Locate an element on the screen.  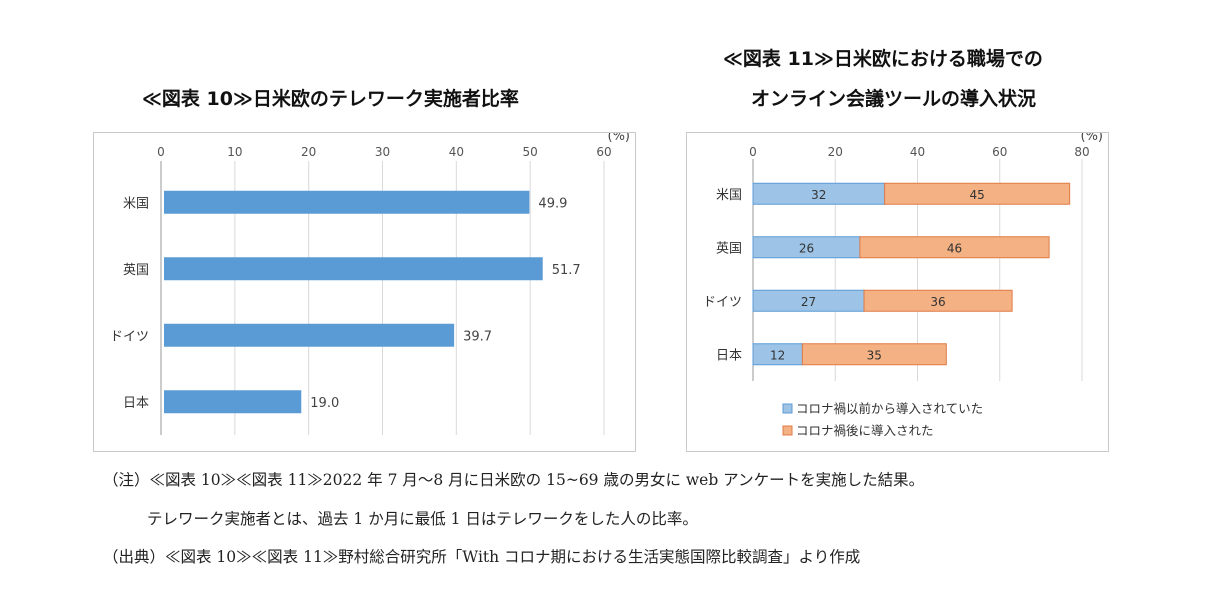
chart11-data-label: 27 is located at coordinates (808, 302).